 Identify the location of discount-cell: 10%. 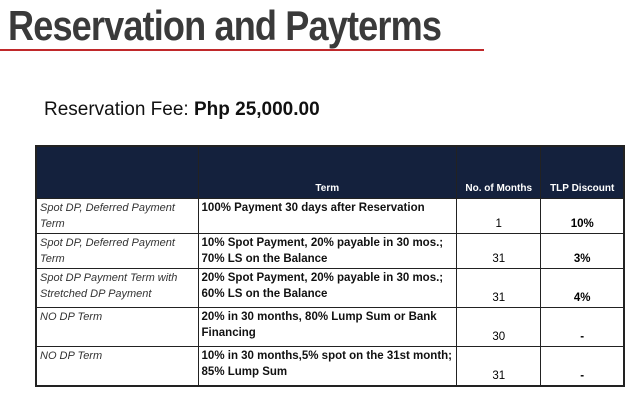
(582, 216).